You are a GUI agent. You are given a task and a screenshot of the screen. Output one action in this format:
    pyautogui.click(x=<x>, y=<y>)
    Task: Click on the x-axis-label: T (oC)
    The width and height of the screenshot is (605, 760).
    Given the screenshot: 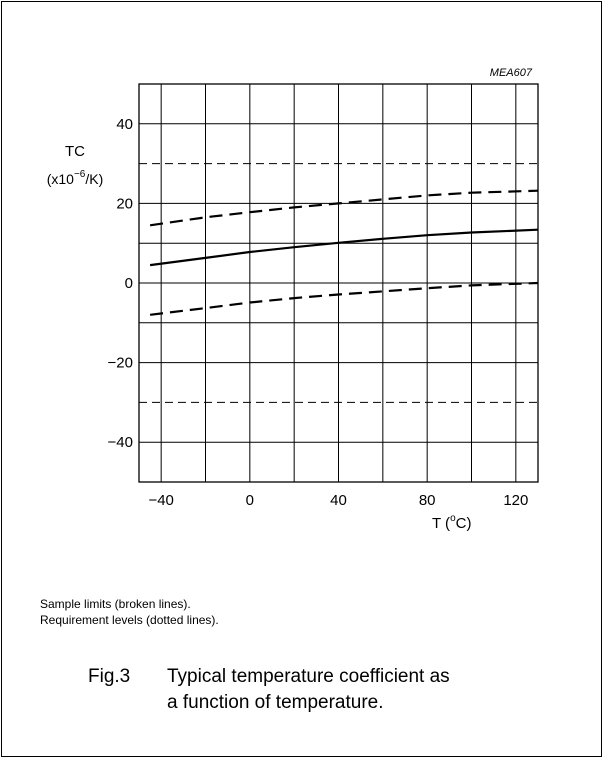 What is the action you would take?
    pyautogui.click(x=451, y=522)
    